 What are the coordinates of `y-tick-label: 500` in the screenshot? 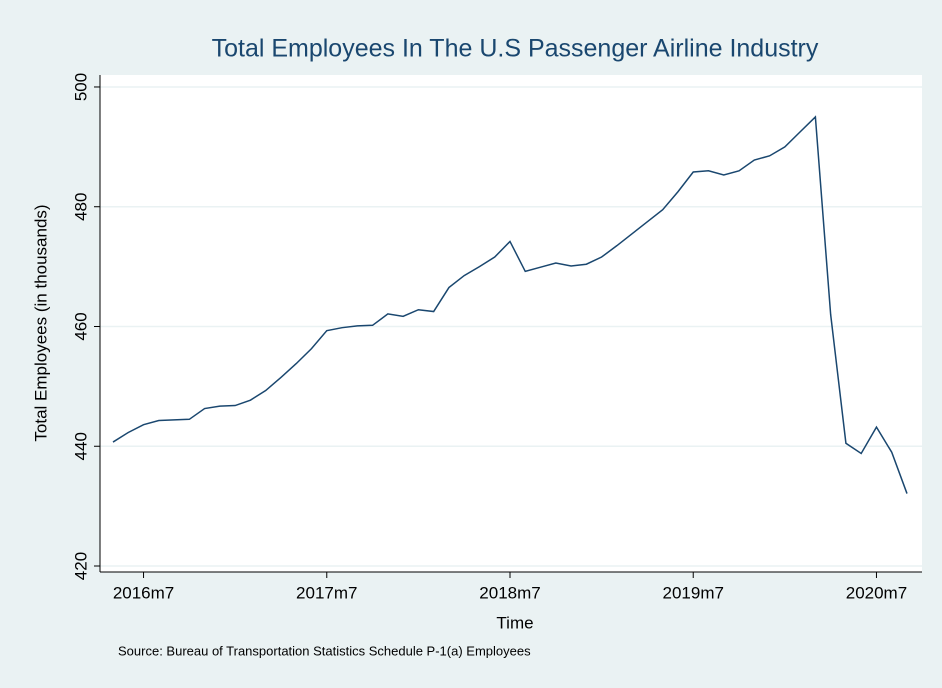 It's located at (80, 87).